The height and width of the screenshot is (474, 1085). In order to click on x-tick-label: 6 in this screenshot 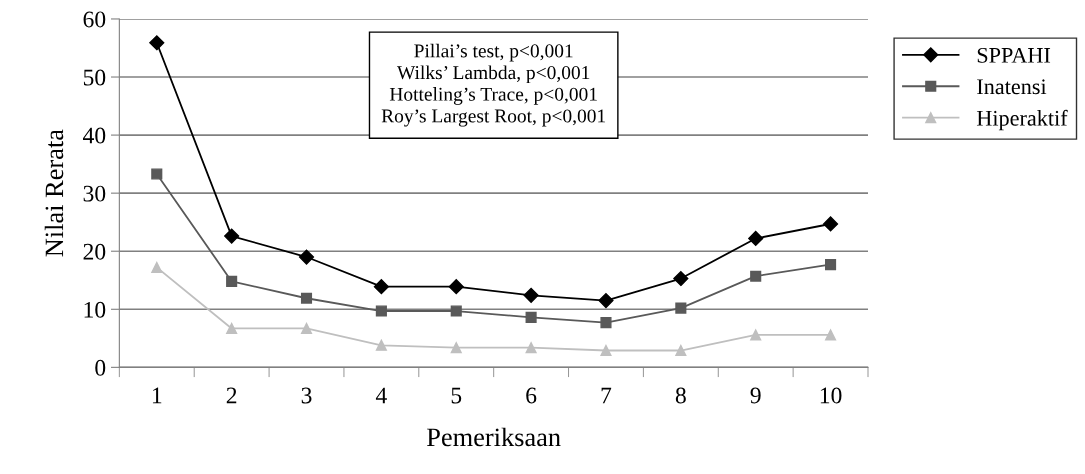, I will do `click(531, 395)`.